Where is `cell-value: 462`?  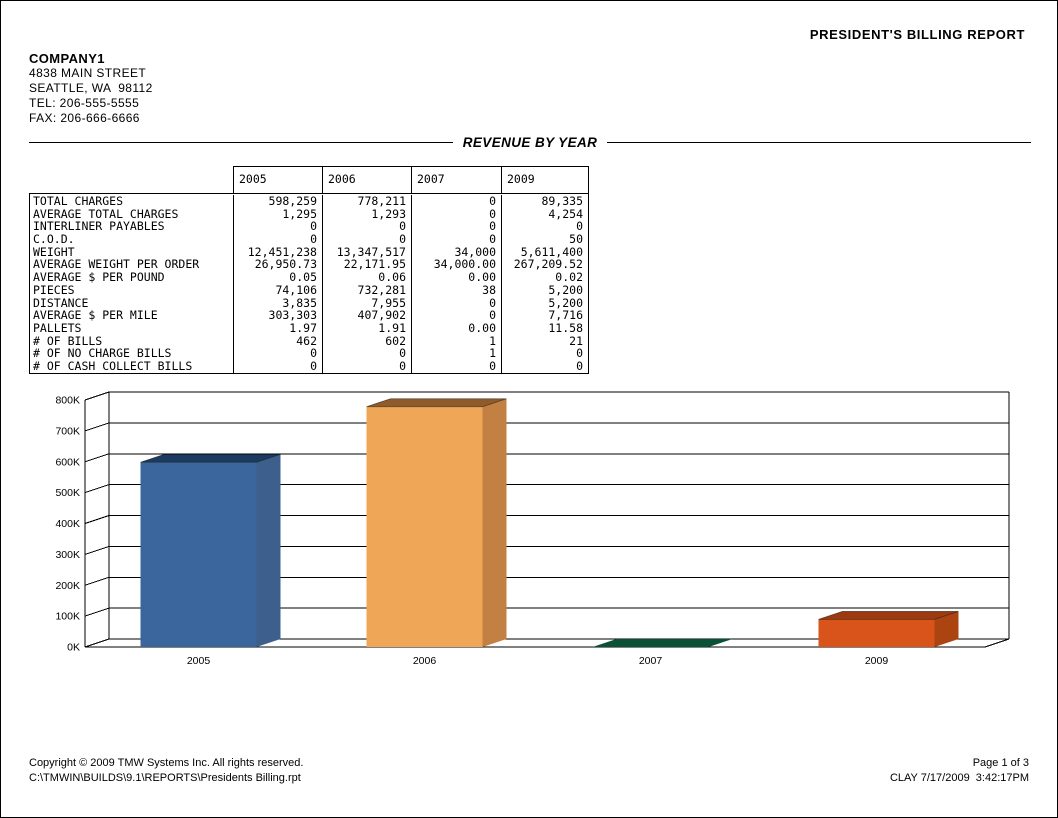 cell-value: 462 is located at coordinates (277, 341).